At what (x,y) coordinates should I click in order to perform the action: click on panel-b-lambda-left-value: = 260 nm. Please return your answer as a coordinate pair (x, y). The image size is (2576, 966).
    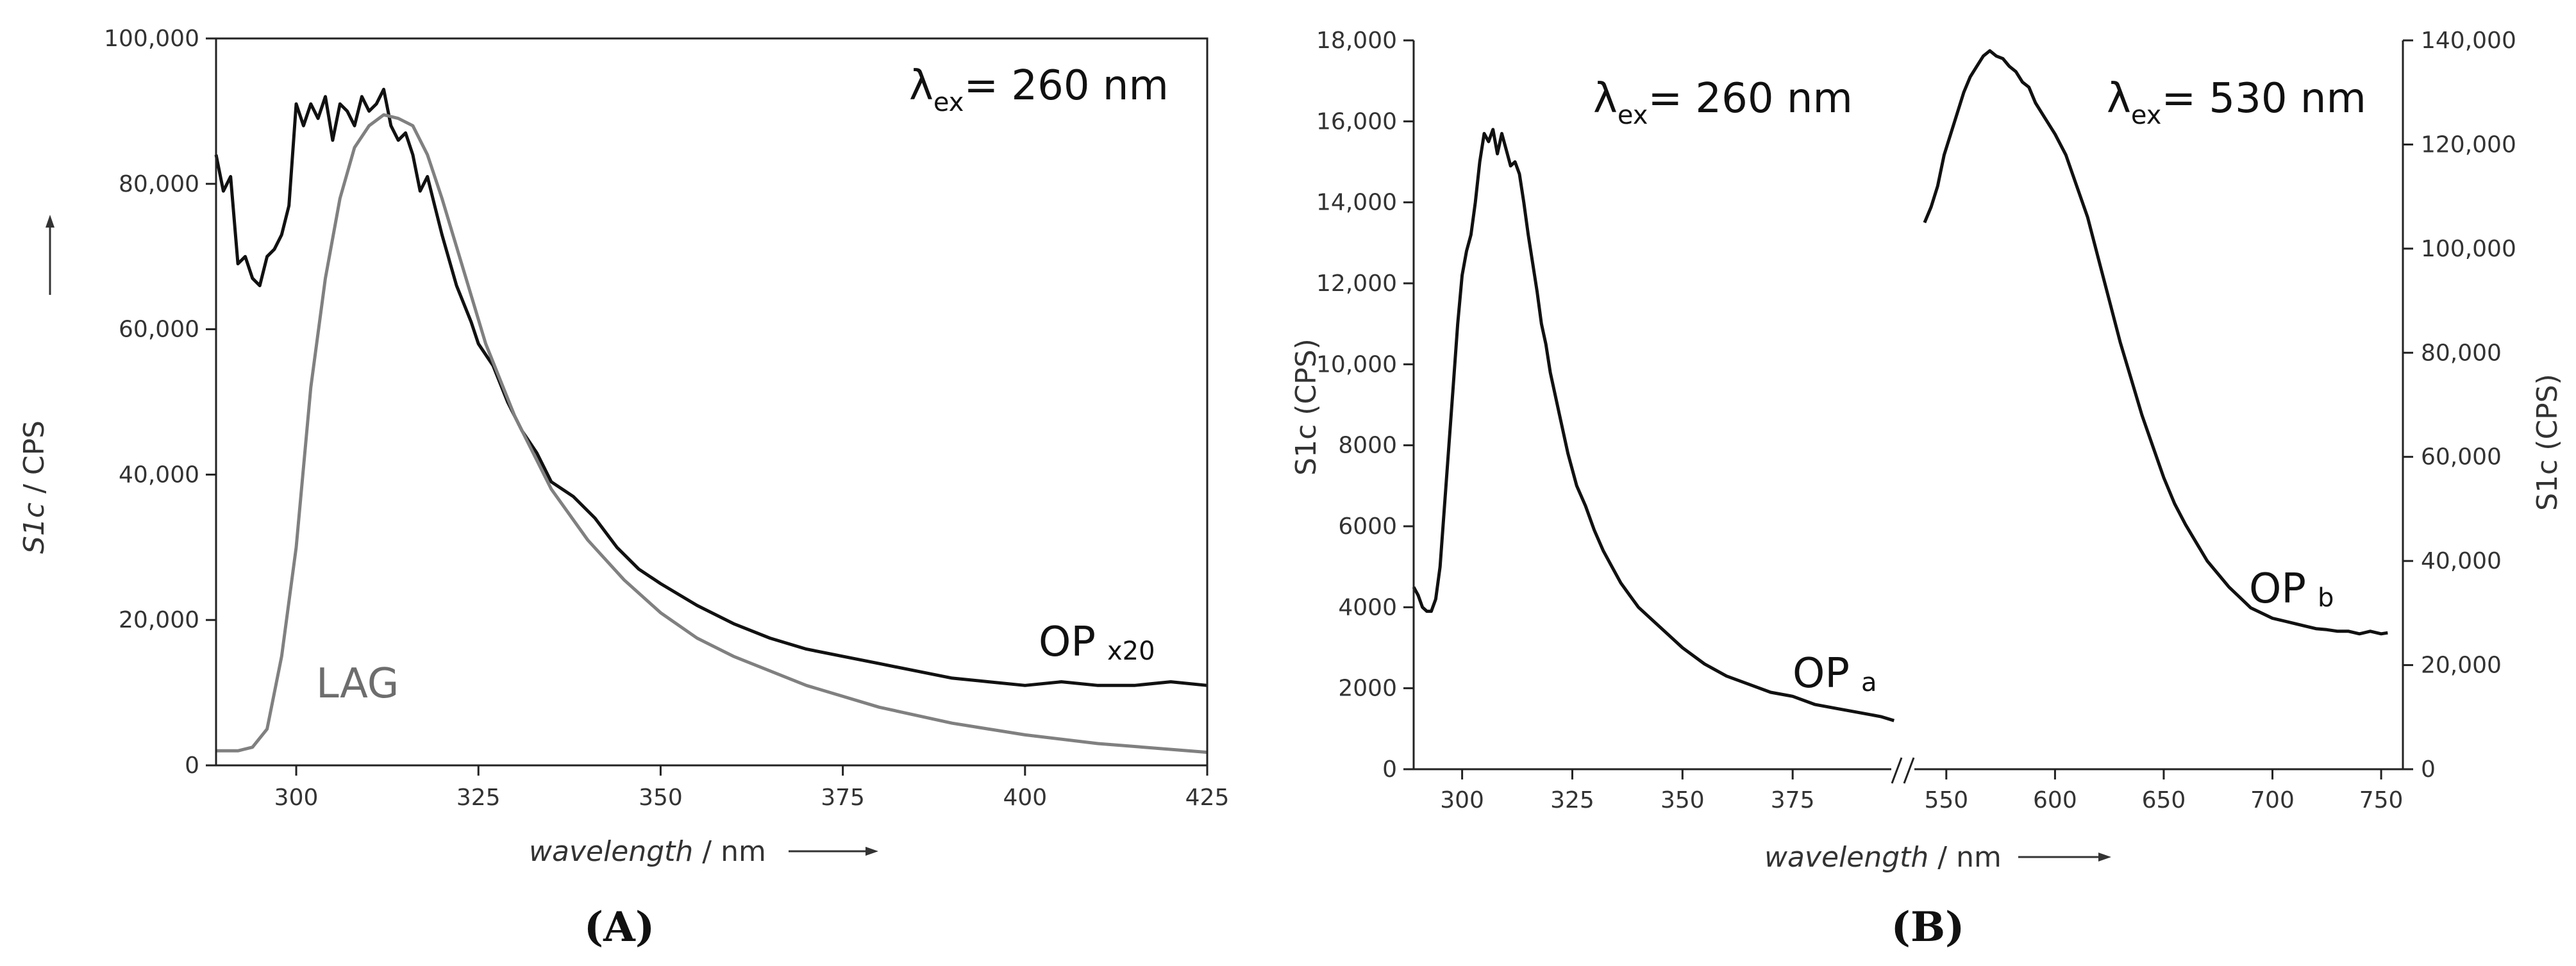
    Looking at the image, I should click on (1750, 99).